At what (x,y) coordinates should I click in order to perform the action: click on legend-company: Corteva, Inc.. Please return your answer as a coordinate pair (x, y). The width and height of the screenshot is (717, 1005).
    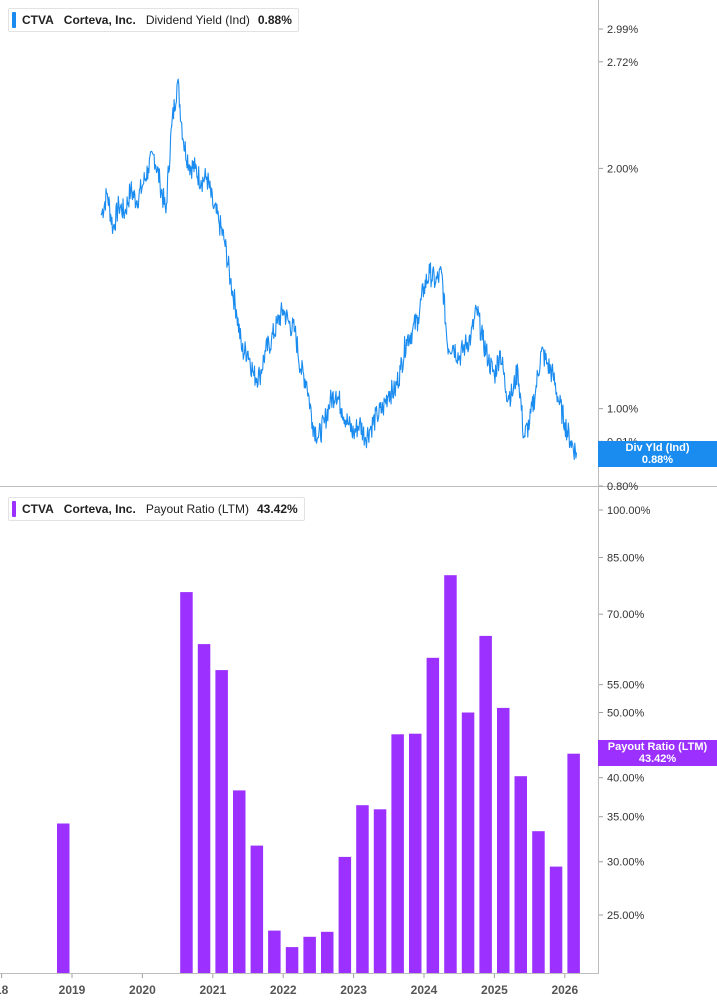
    Looking at the image, I should click on (99, 20).